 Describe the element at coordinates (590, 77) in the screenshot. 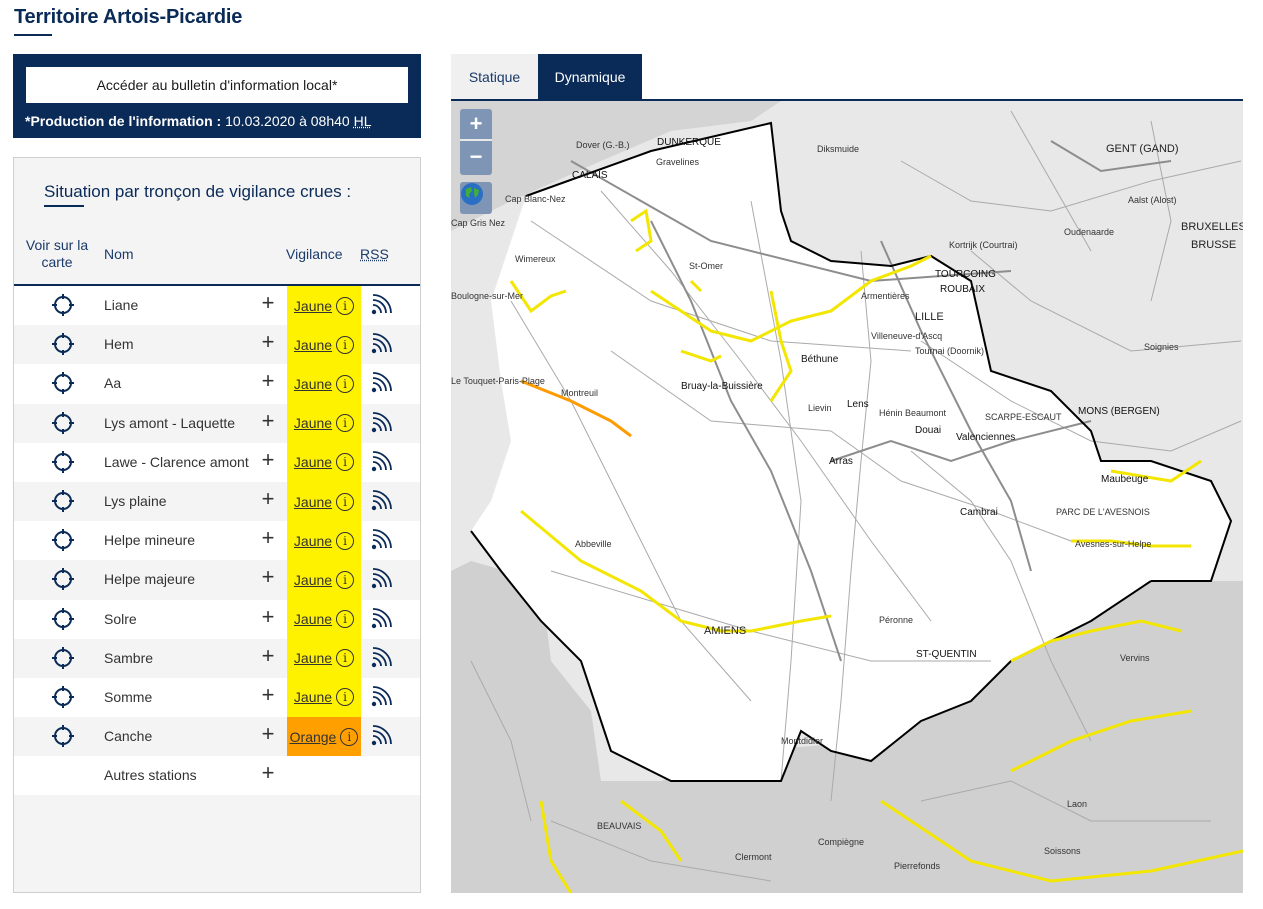

I see `tab-dynamique: Dynamique` at that location.